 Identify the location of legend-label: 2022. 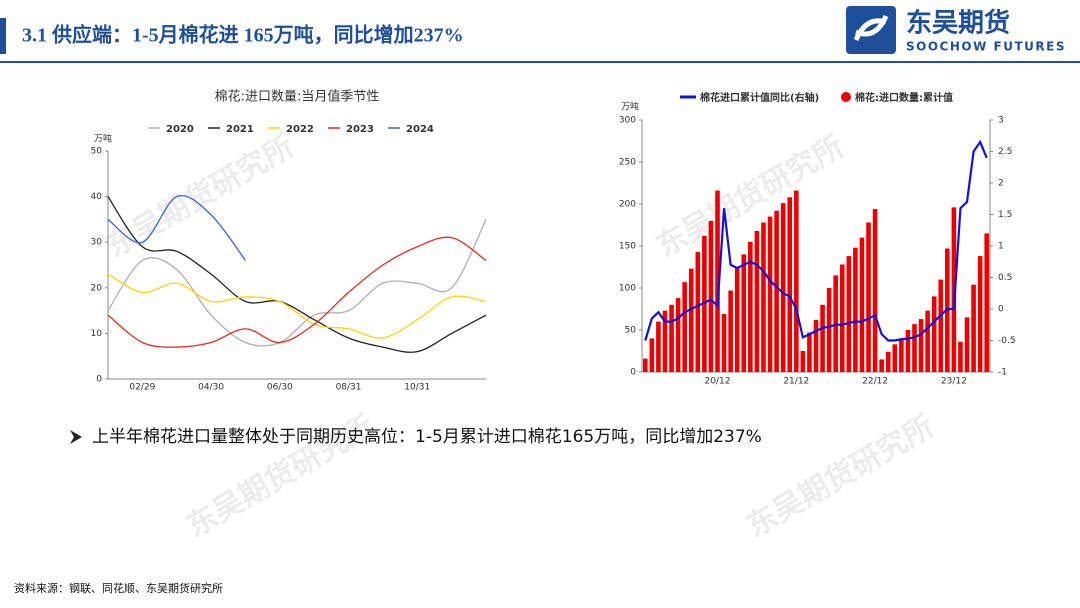
(300, 129).